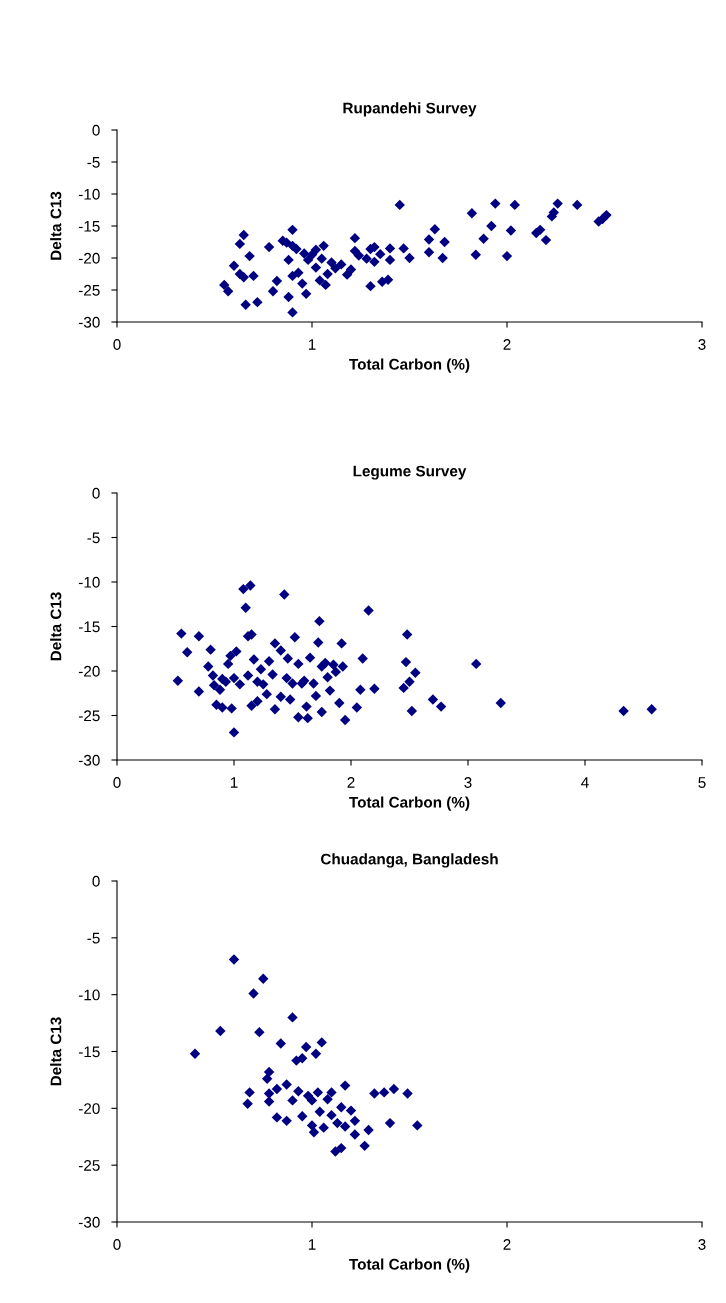  What do you see at coordinates (410, 109) in the screenshot?
I see `chart-title: Rupandehi Survey` at bounding box center [410, 109].